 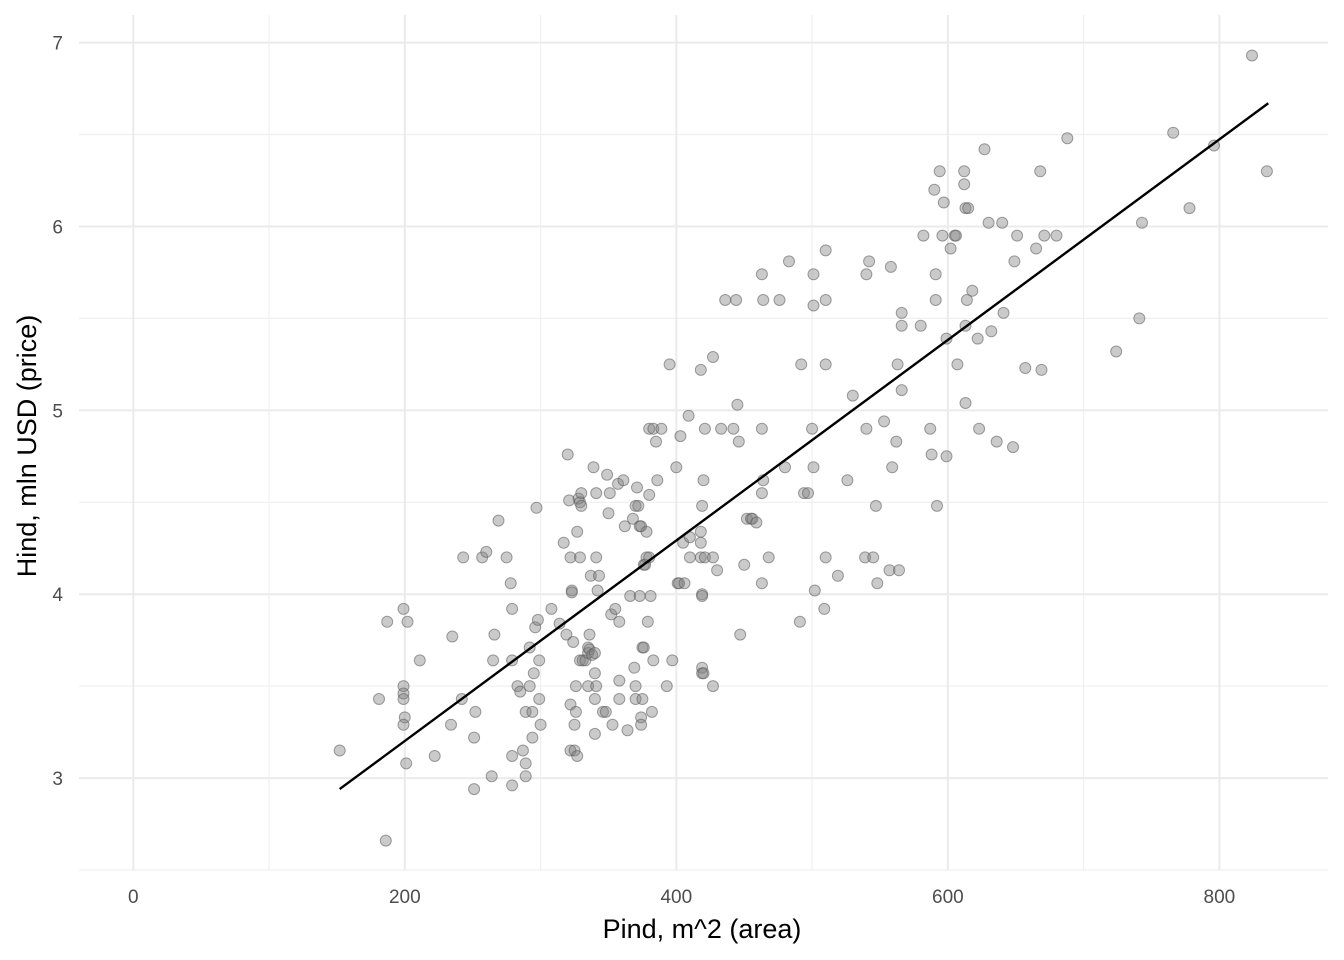 What do you see at coordinates (702, 929) in the screenshot?
I see `x-axis-title: Pind, m^2 (area)` at bounding box center [702, 929].